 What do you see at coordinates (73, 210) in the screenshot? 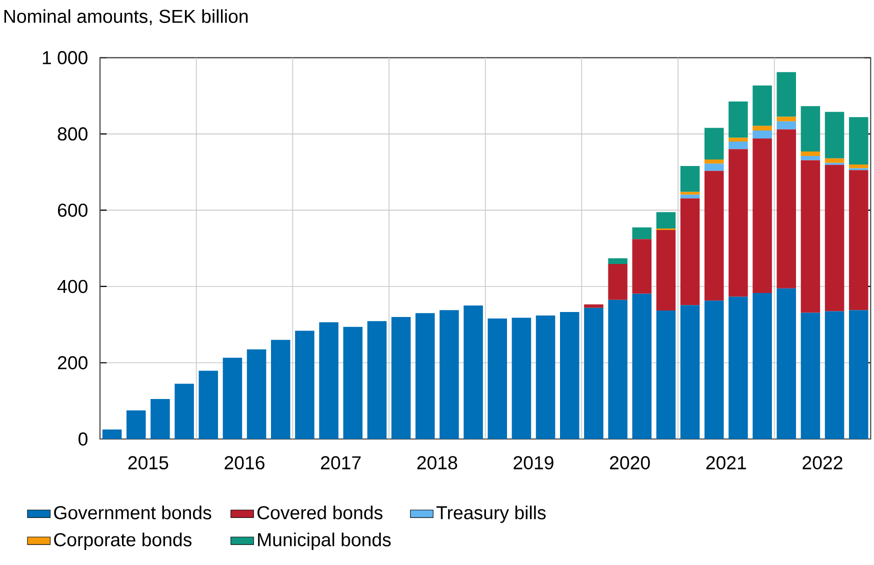
I see `y-tick-label: 600` at bounding box center [73, 210].